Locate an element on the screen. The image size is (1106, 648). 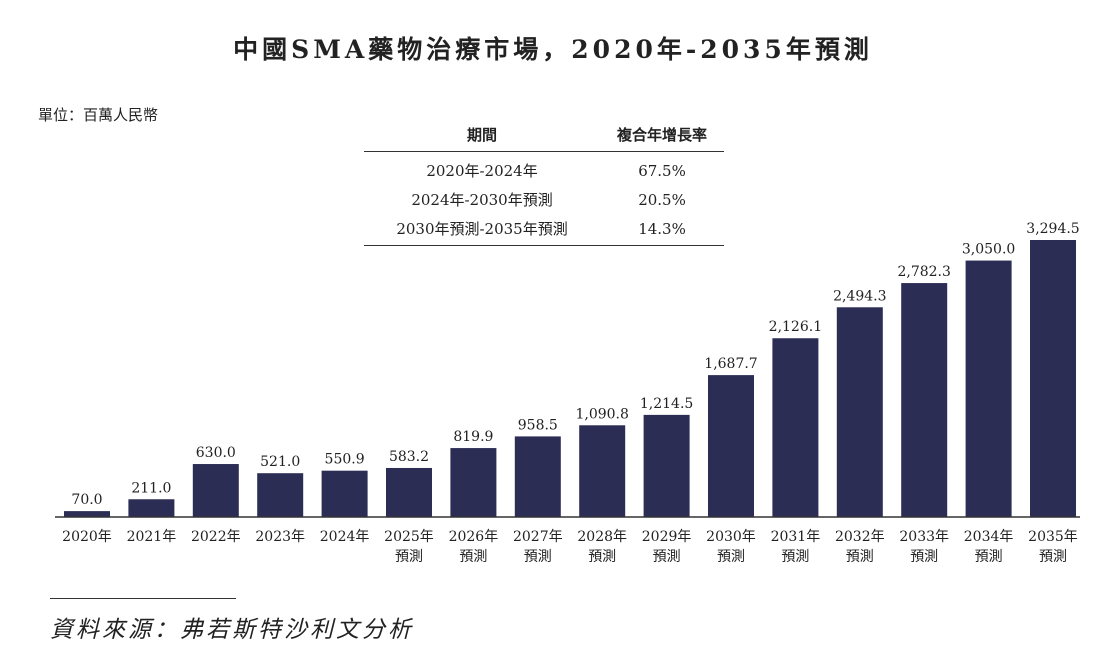
cagr-header-row: 期間 複合年增長率 is located at coordinates (544, 135).